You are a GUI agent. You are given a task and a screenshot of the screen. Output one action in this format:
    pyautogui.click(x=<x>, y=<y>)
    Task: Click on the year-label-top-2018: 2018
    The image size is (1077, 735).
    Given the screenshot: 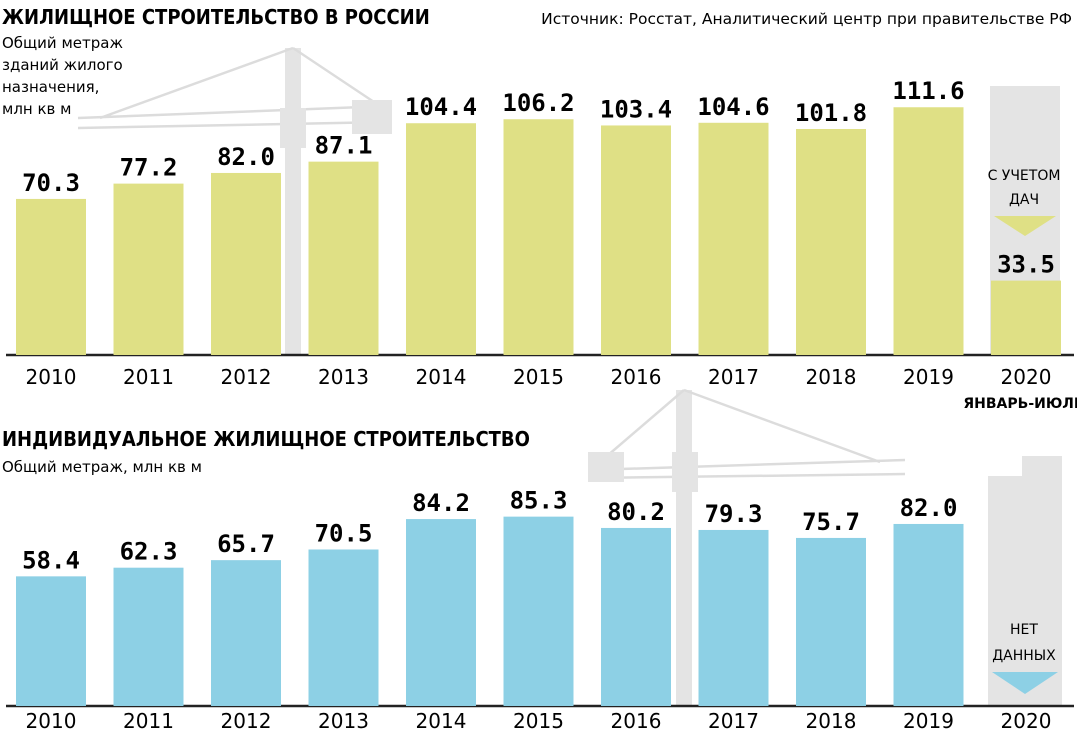 What is the action you would take?
    pyautogui.click(x=831, y=377)
    